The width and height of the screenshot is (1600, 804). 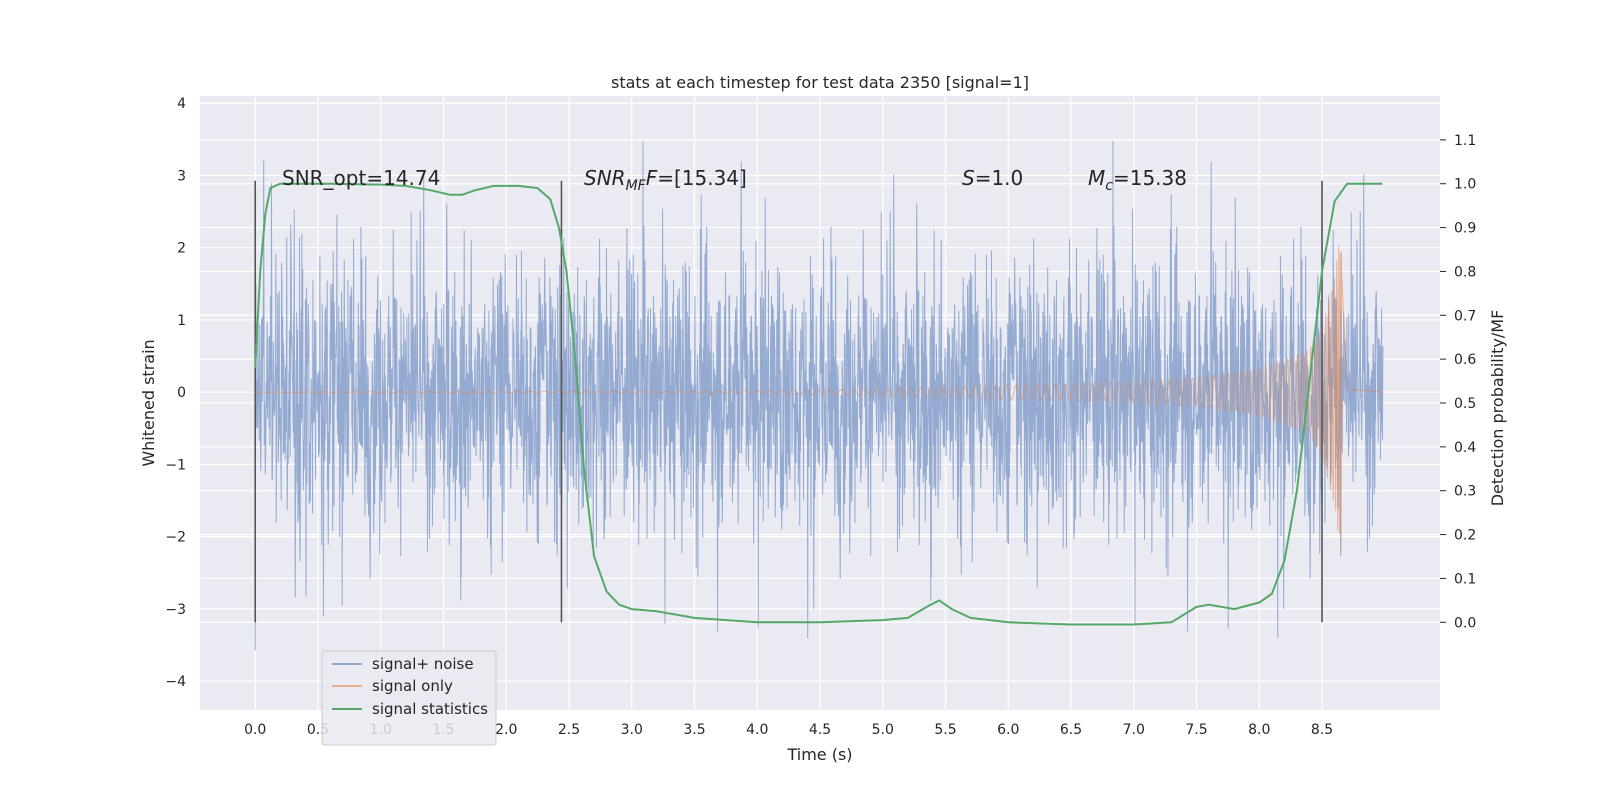 What do you see at coordinates (1465, 448) in the screenshot?
I see `y2-tick-label: 0.4` at bounding box center [1465, 448].